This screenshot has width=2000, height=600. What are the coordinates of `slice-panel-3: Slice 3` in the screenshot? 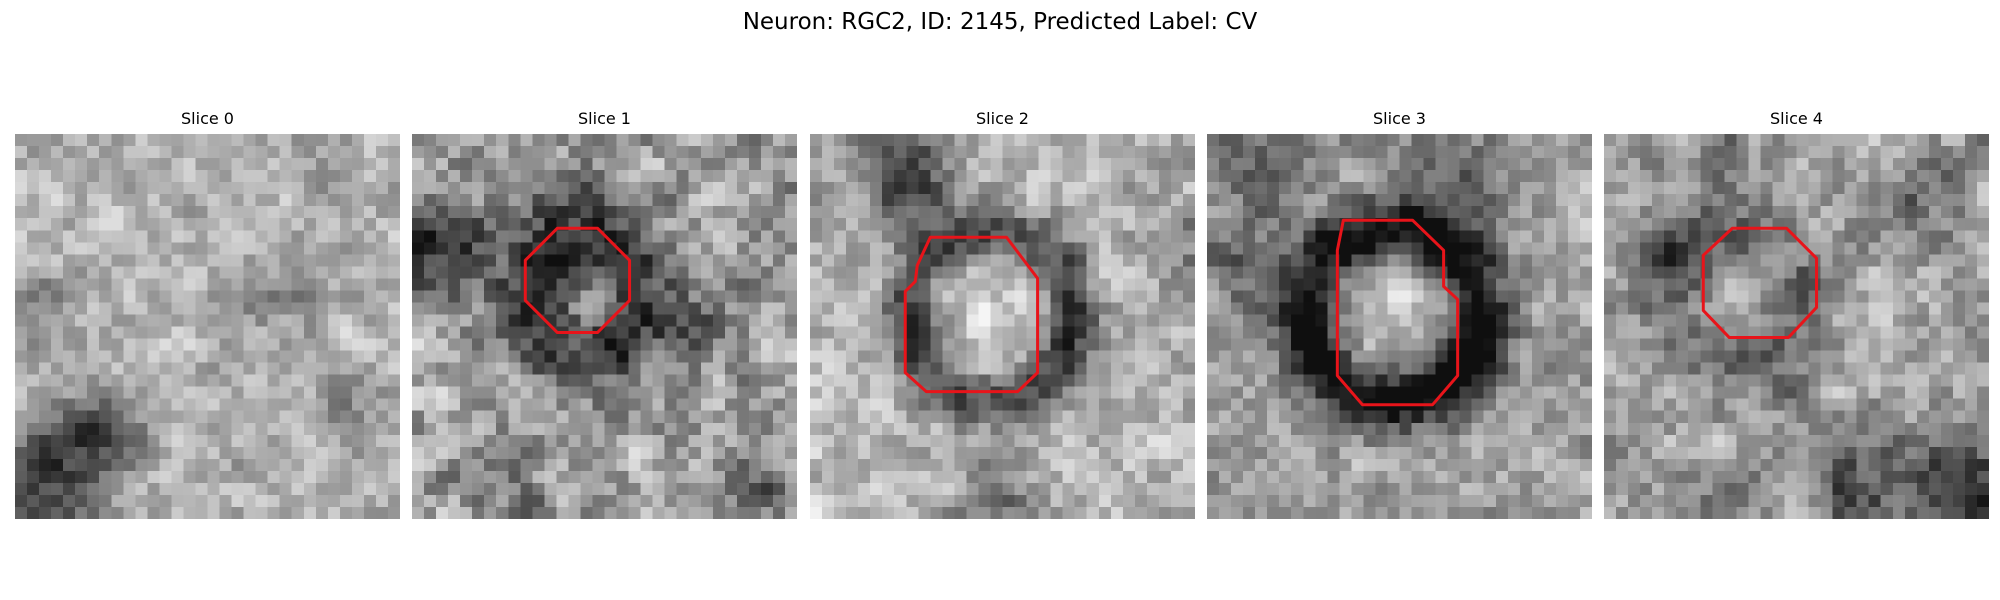 It's located at (1399, 313).